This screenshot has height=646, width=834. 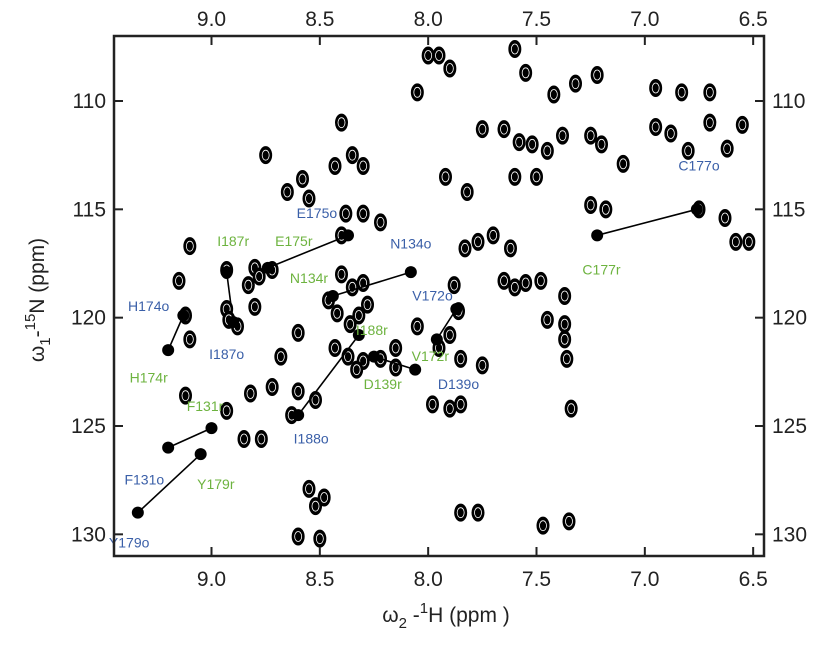 What do you see at coordinates (309, 278) in the screenshot?
I see `peak-label-n134r: N134r` at bounding box center [309, 278].